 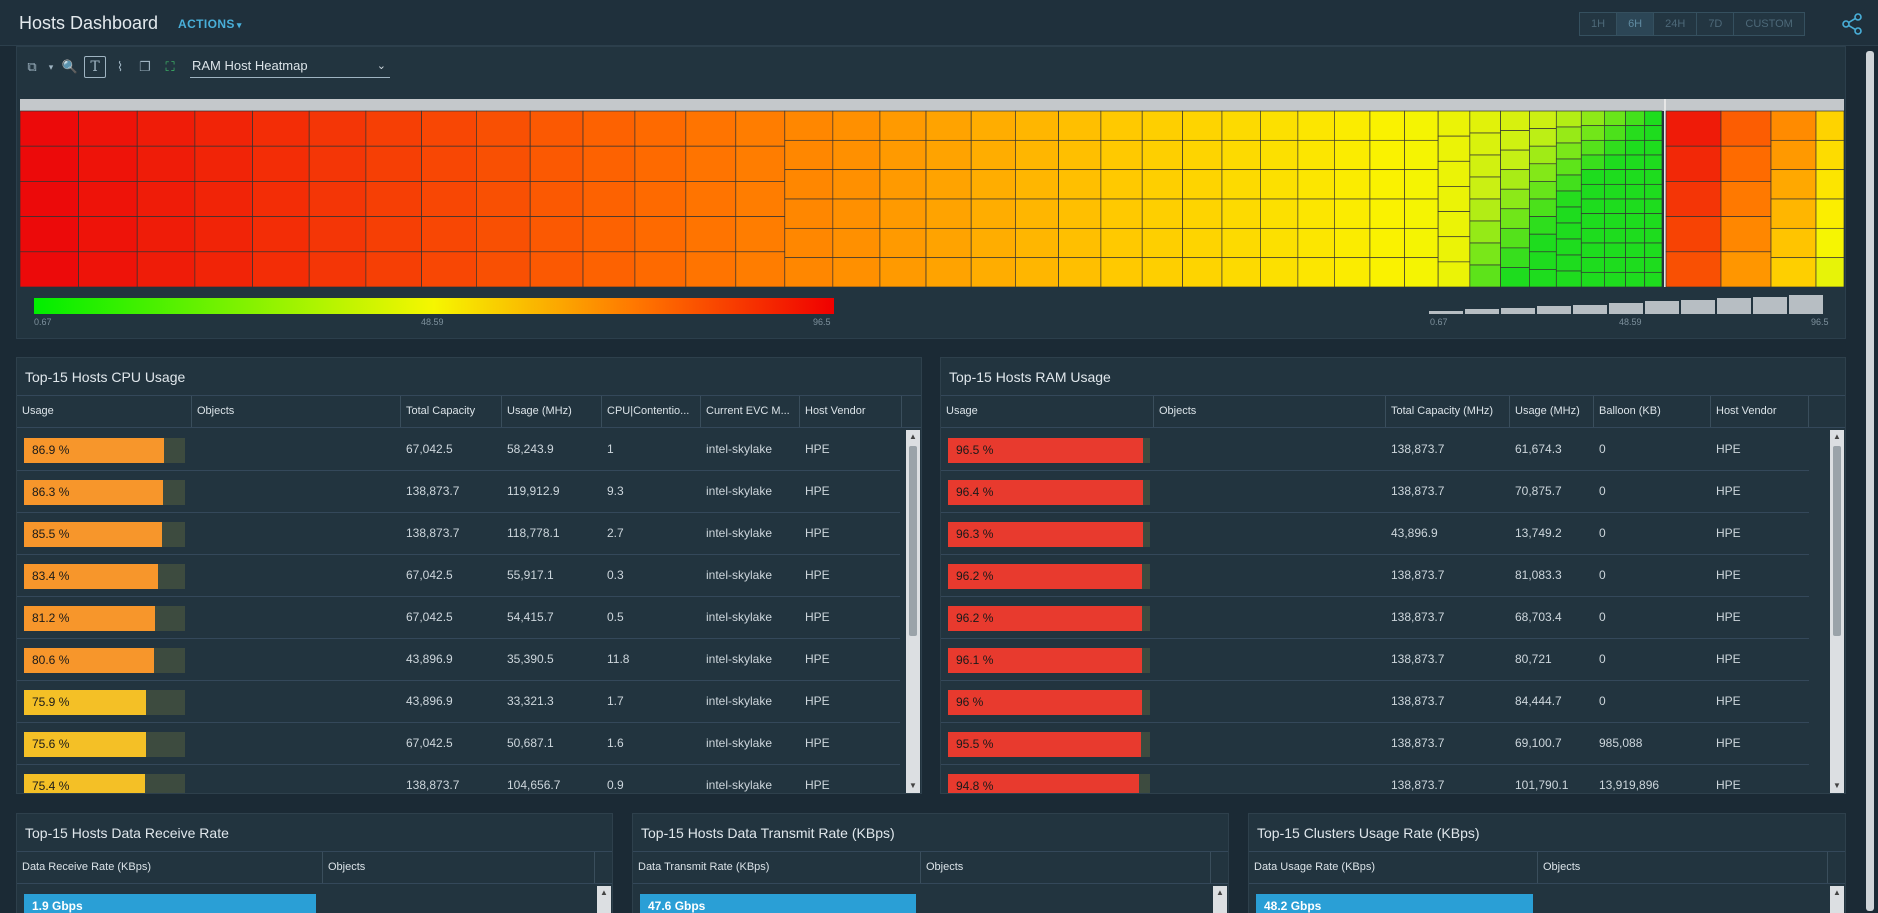 I want to click on receive-col-objects: Objects, so click(x=459, y=867).